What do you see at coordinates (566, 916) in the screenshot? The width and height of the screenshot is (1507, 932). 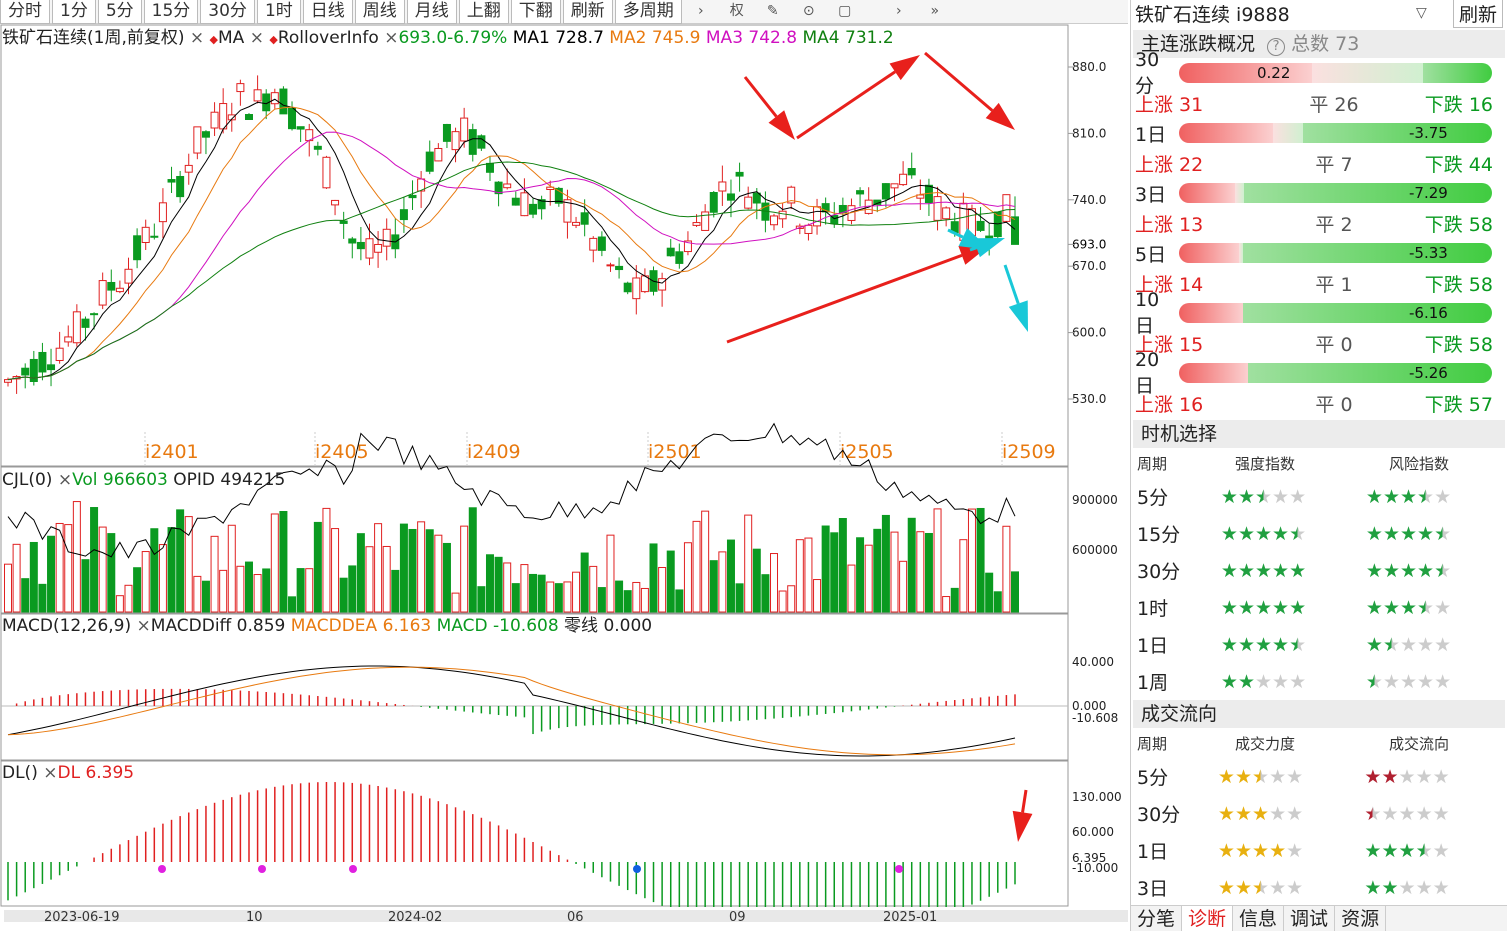 I see `horizontal-scrollbar` at bounding box center [566, 916].